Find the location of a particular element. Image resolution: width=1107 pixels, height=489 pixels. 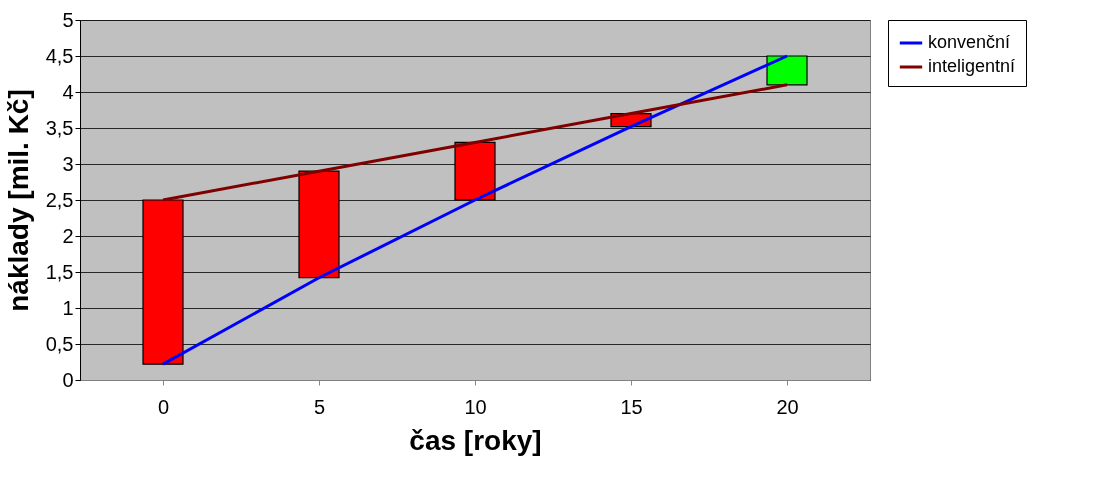

y-tick-label: 0 is located at coordinates (68, 379).